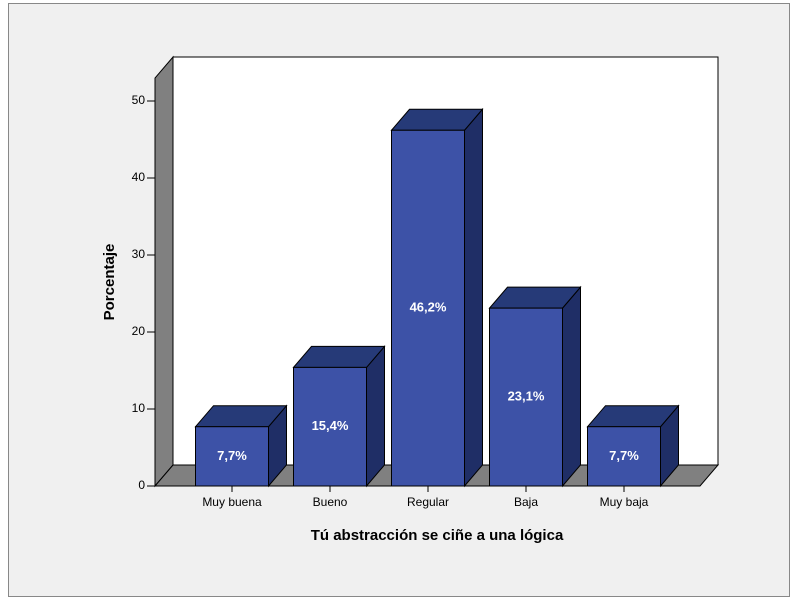 The image size is (792, 599). I want to click on x-tick-label: Bueno, so click(330, 502).